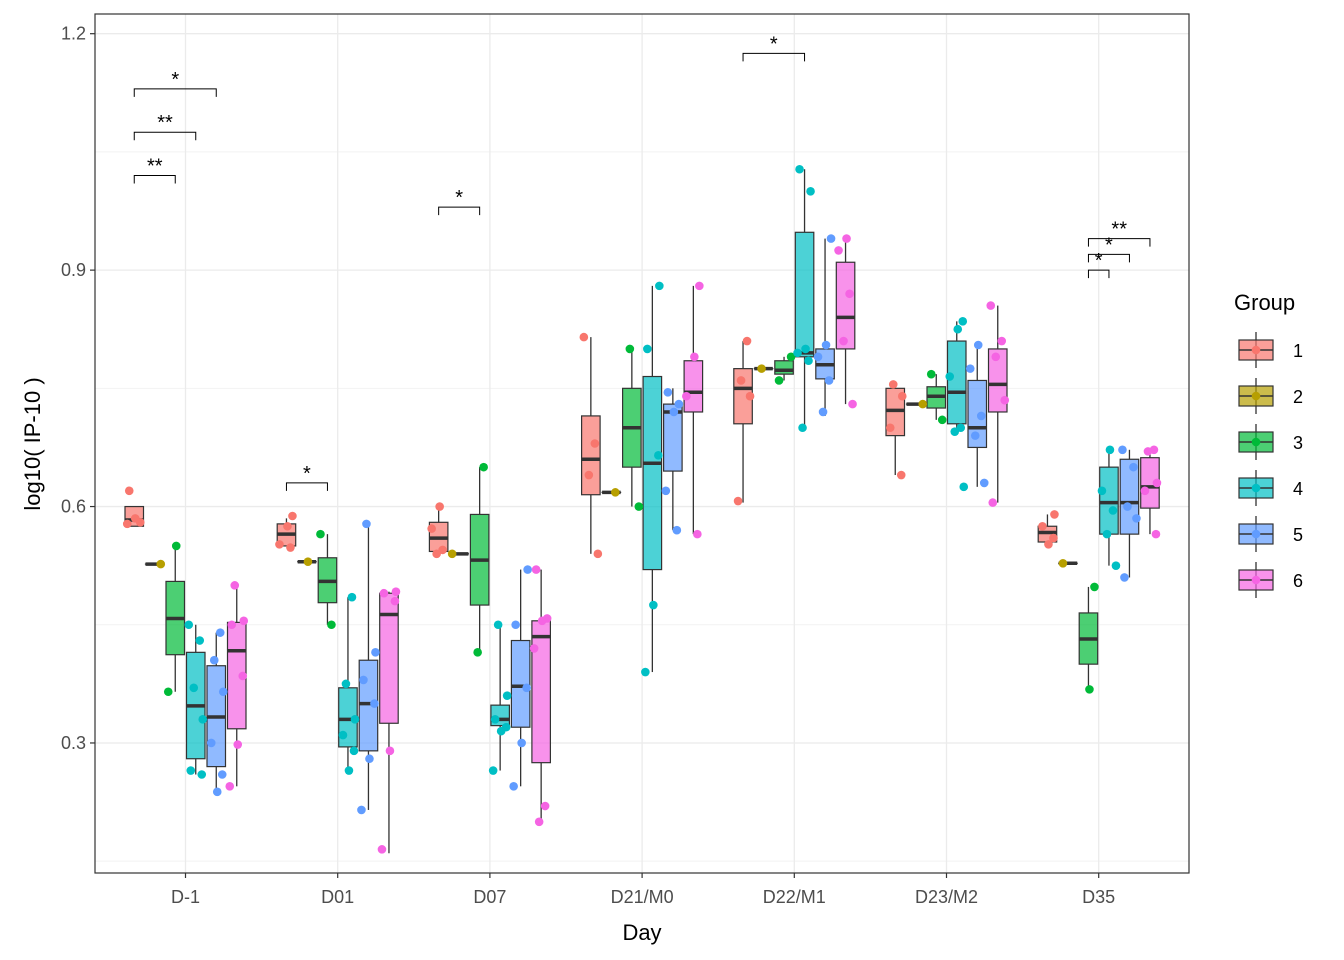 The width and height of the screenshot is (1344, 960). I want to click on x-tick-label: D21/M0, so click(642, 897).